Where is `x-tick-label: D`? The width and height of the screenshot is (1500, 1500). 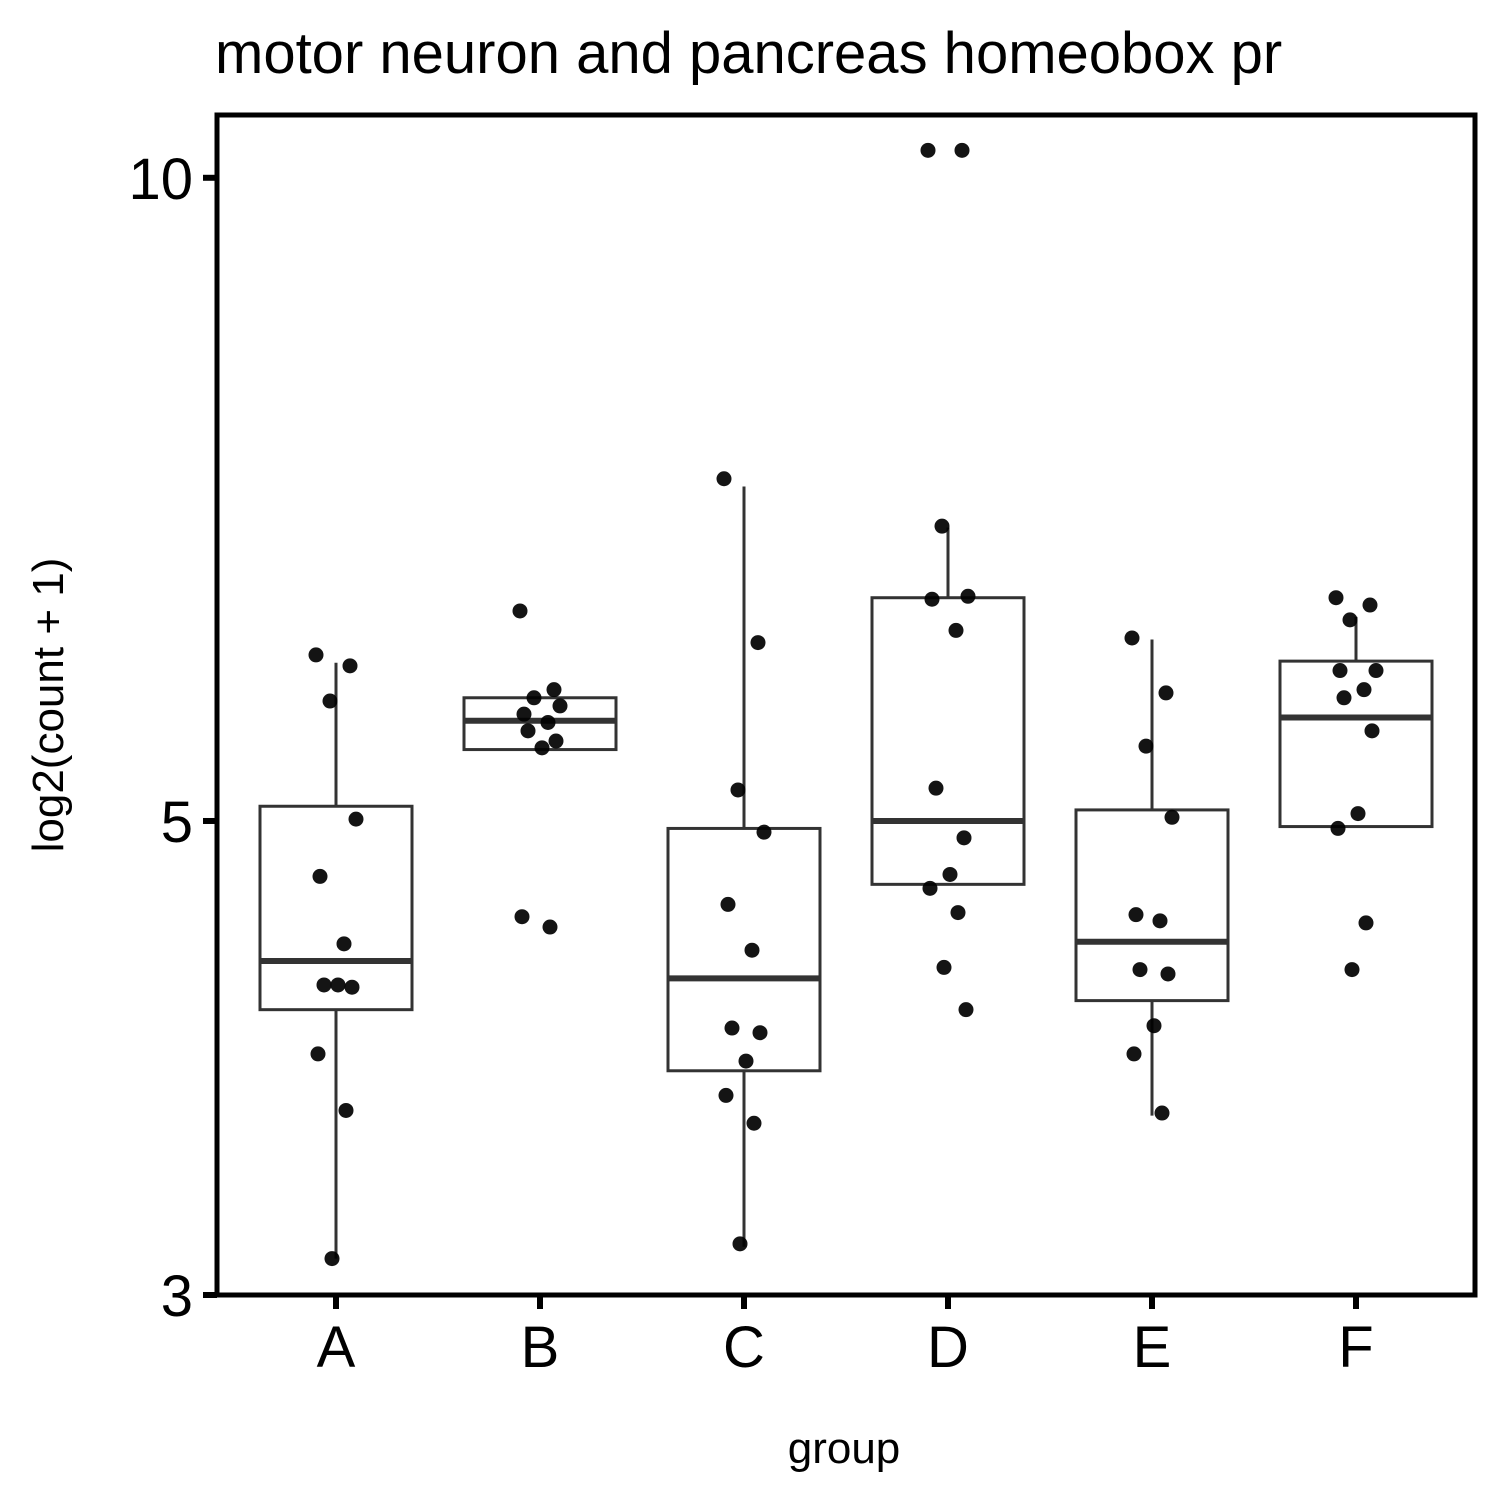
x-tick-label: D is located at coordinates (948, 1347).